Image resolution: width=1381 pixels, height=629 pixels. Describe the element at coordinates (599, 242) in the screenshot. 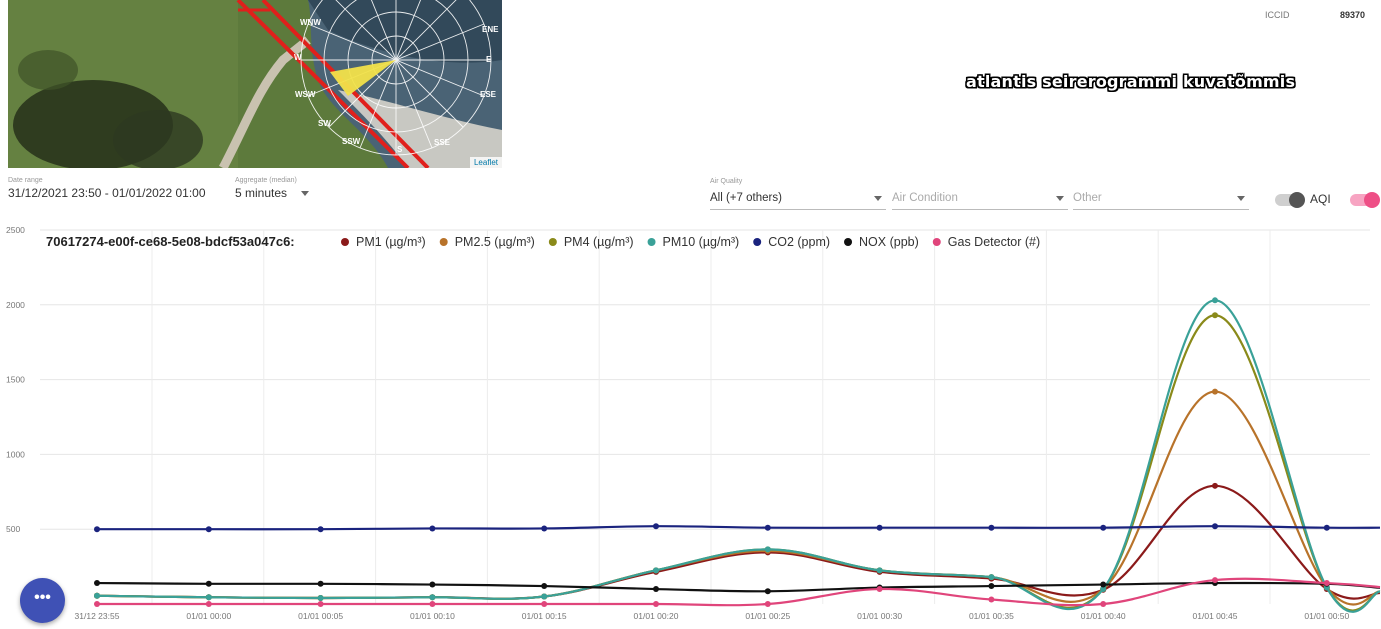

I see `legend-item: PM4 (µg/m³)` at that location.